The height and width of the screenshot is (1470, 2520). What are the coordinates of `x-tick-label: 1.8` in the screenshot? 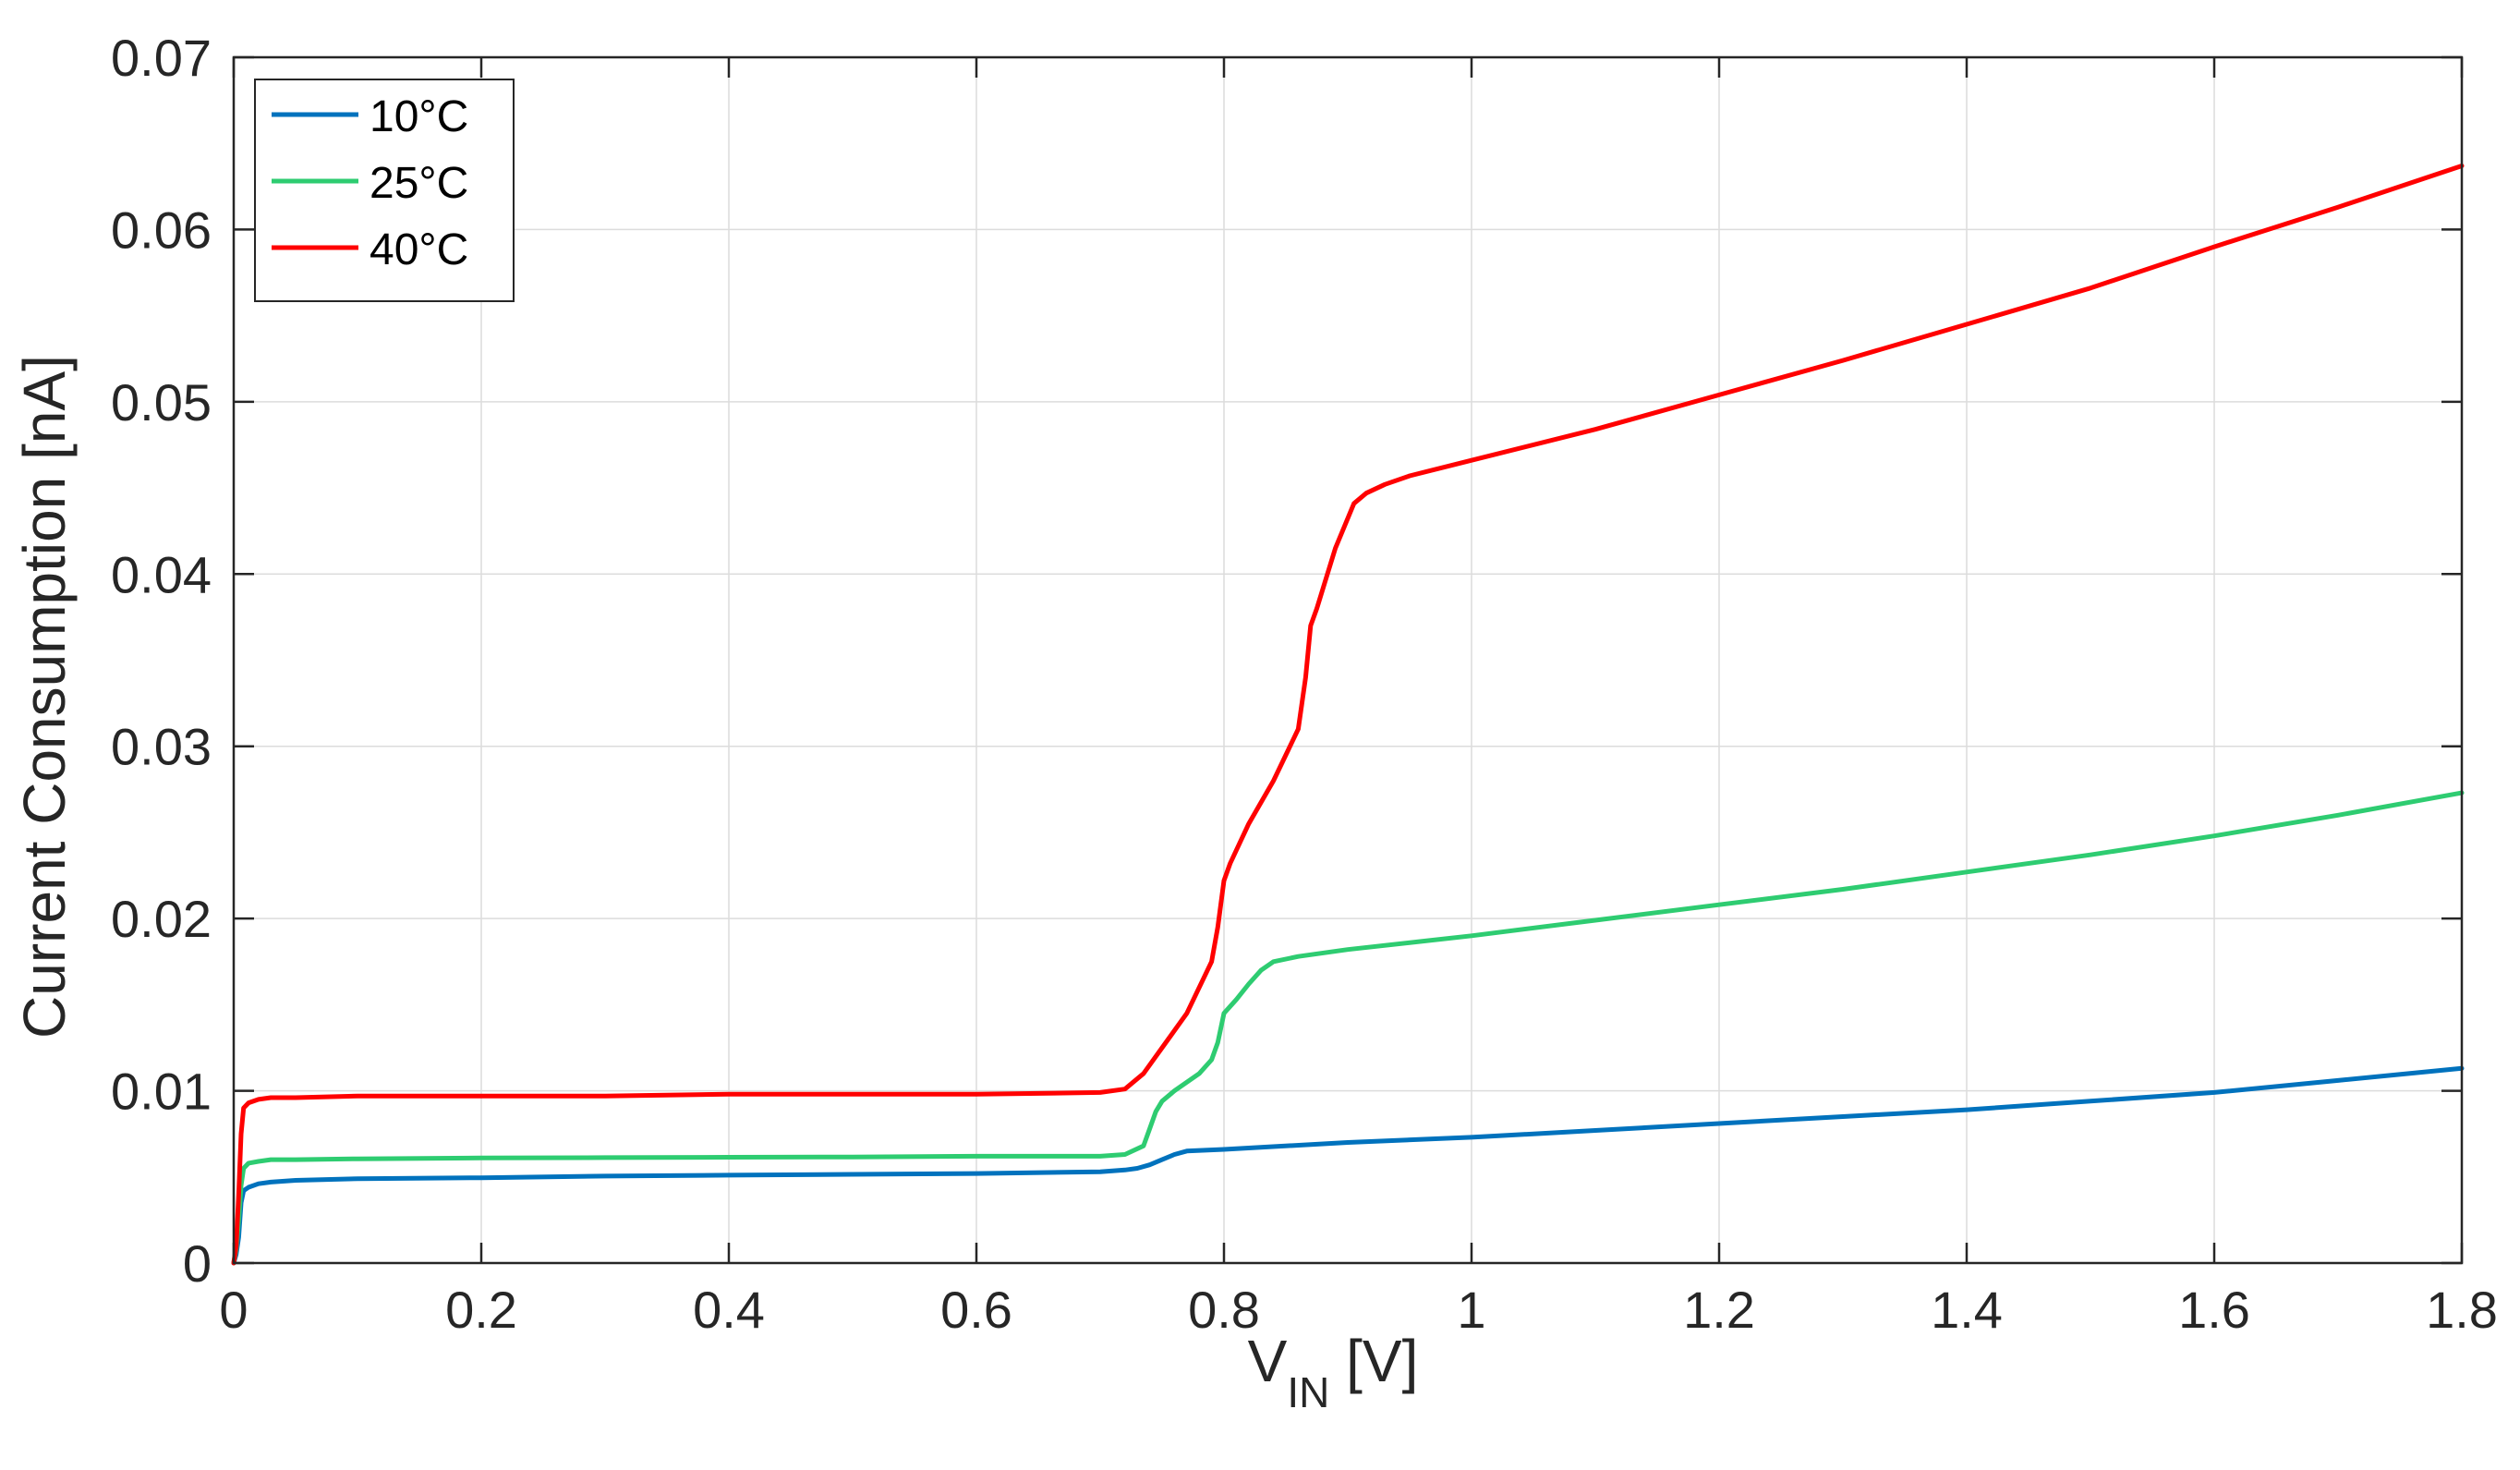 It's located at (2462, 1310).